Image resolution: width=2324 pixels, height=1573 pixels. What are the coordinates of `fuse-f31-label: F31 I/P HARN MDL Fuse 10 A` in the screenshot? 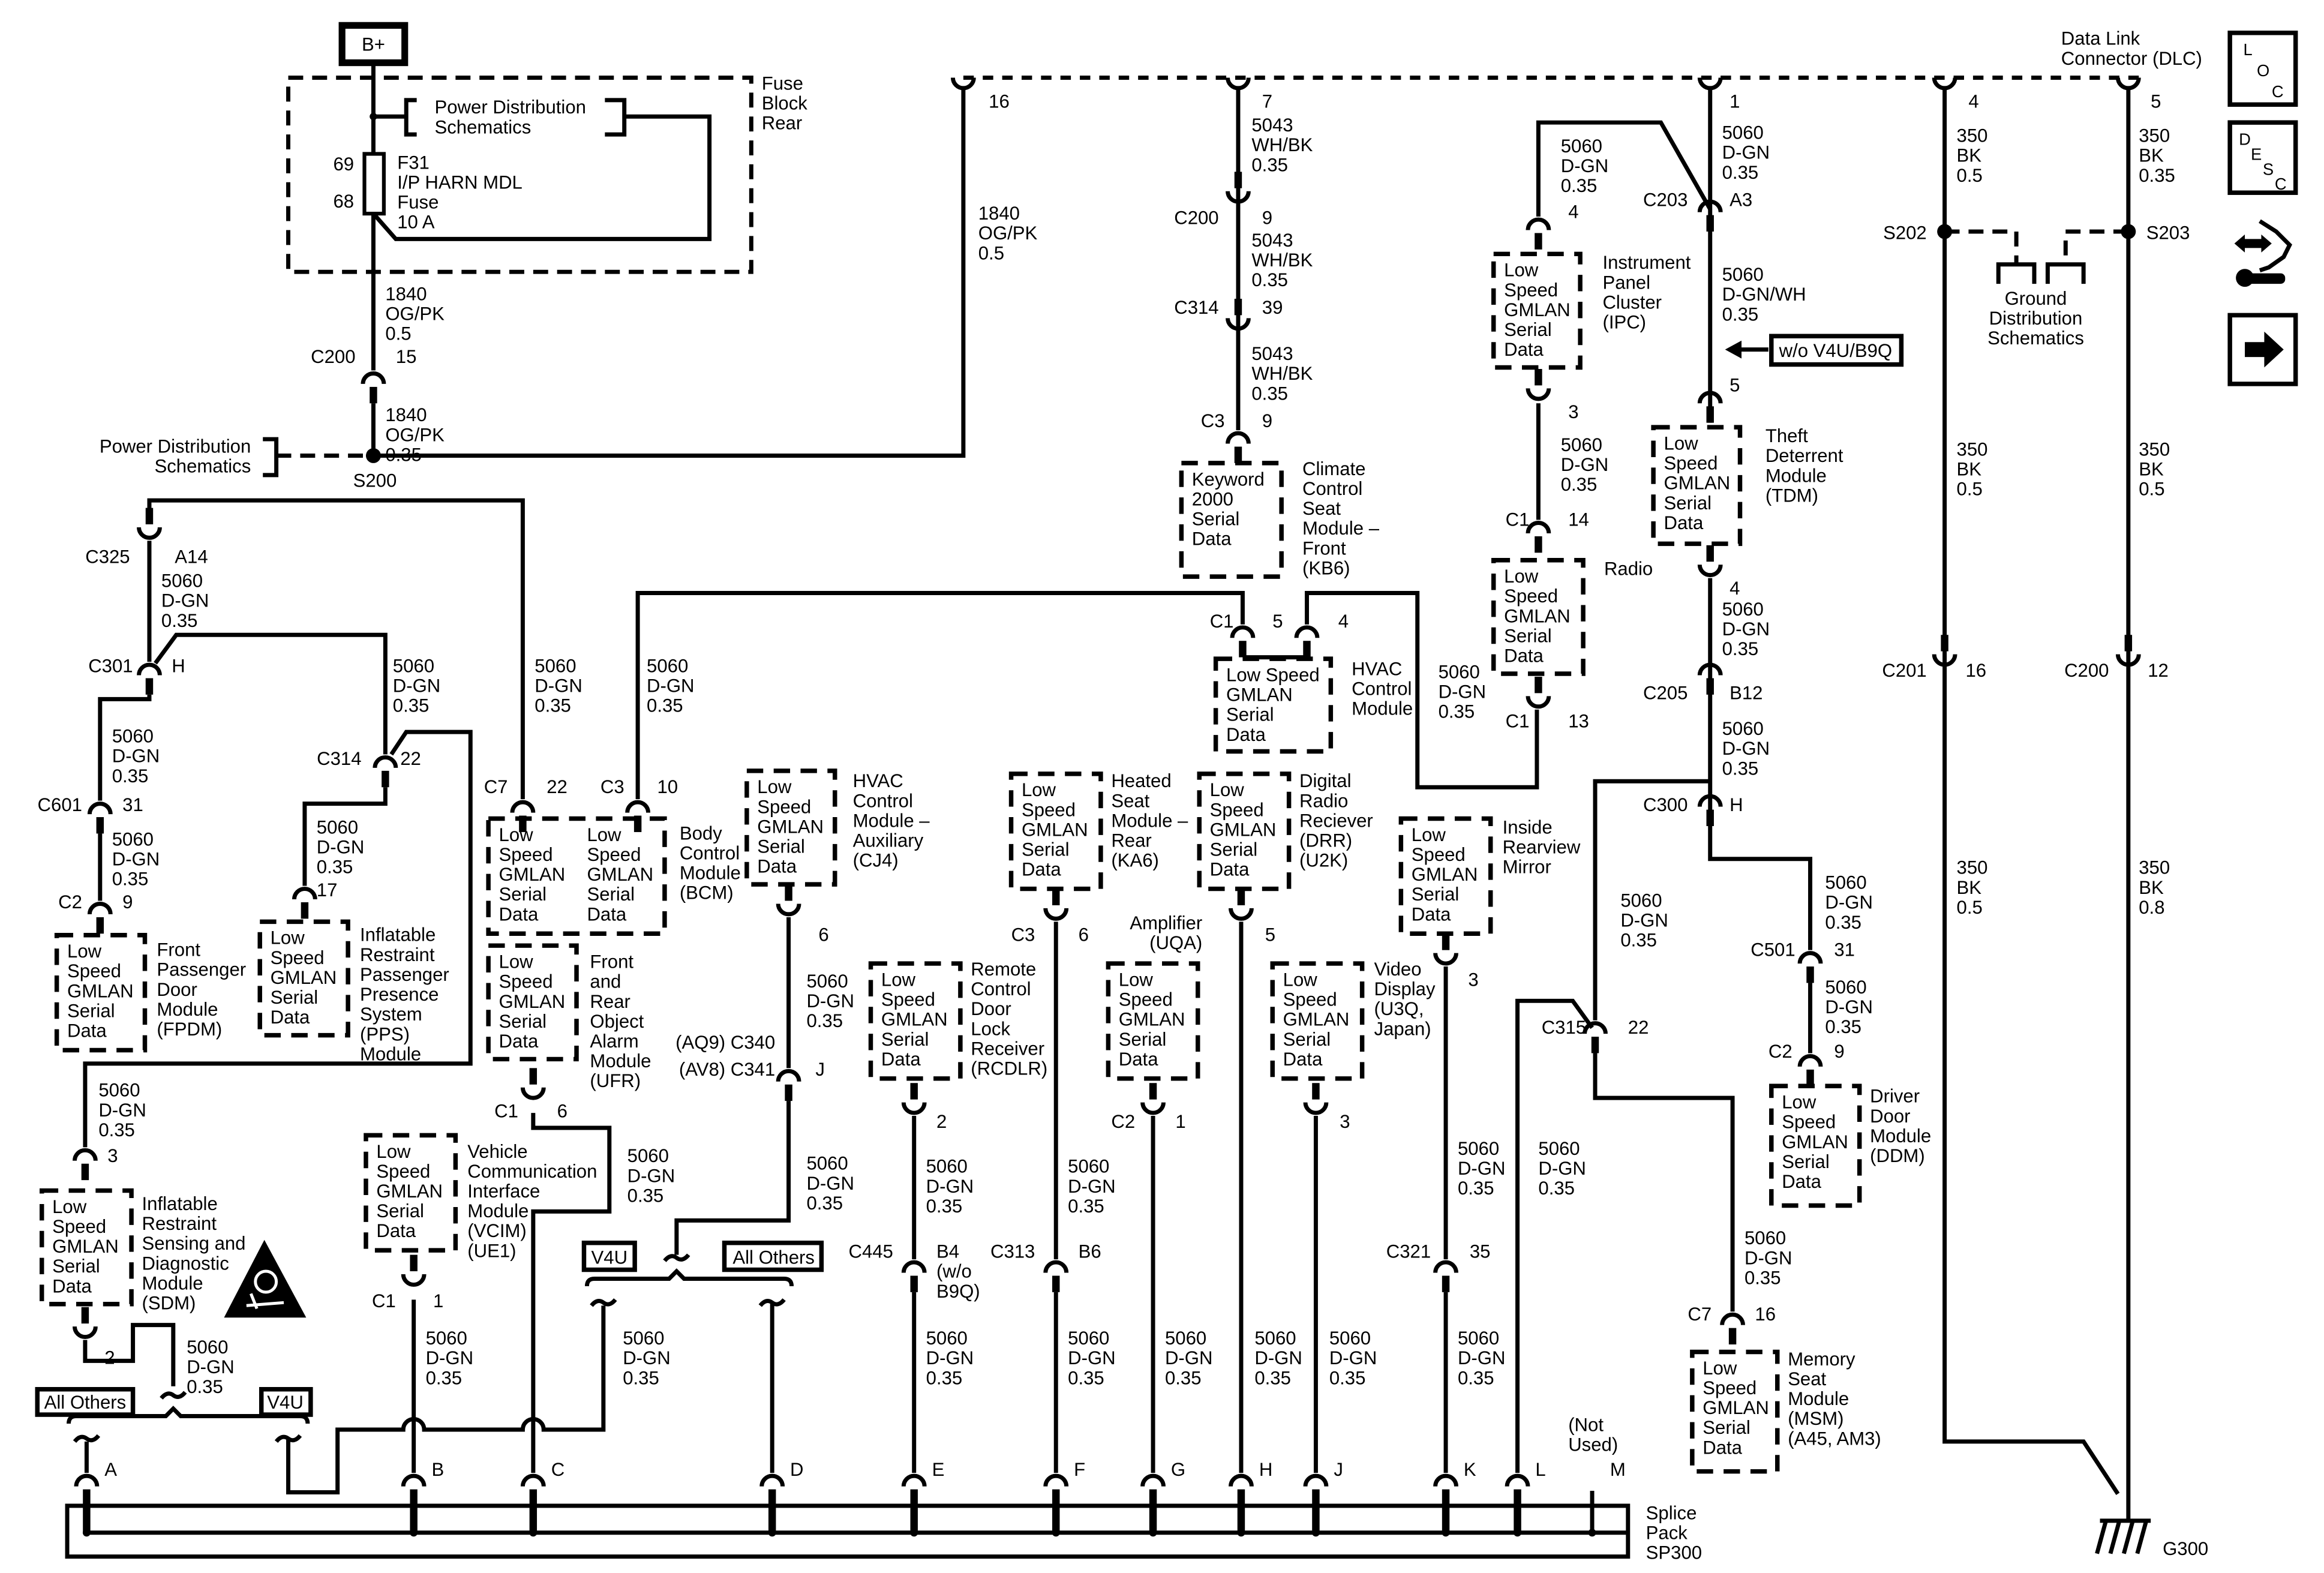 It's located at (460, 192).